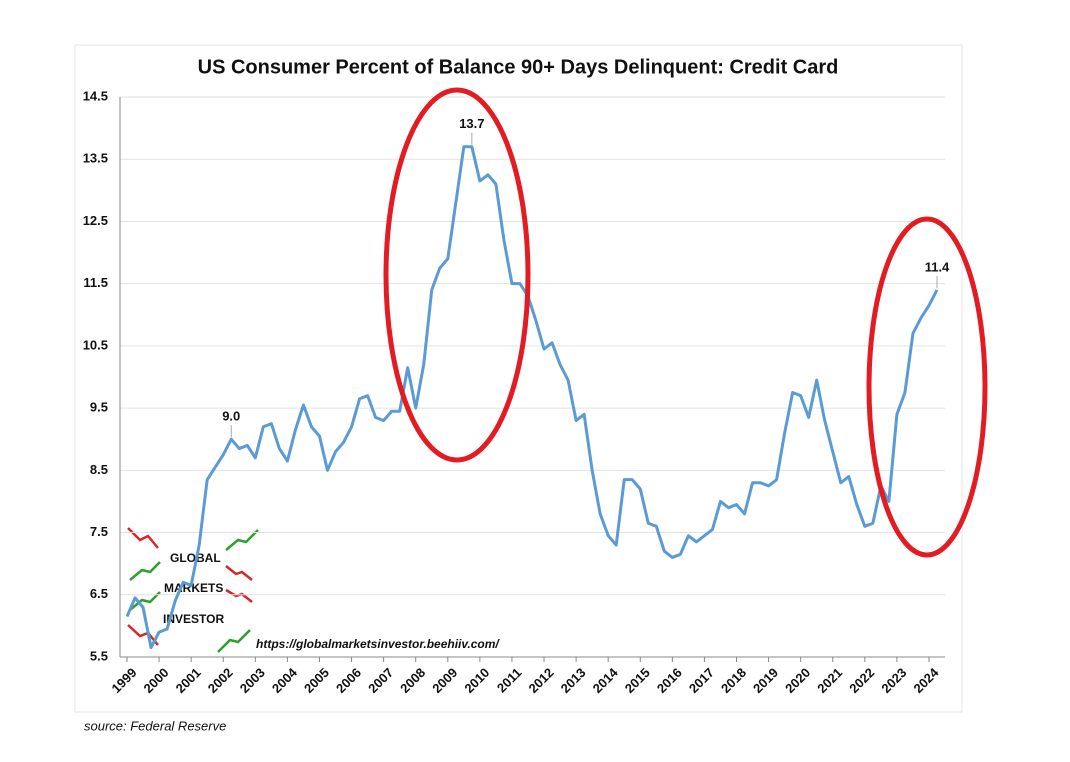 The image size is (1070, 762). What do you see at coordinates (95, 282) in the screenshot?
I see `y-tick-label: 11.5` at bounding box center [95, 282].